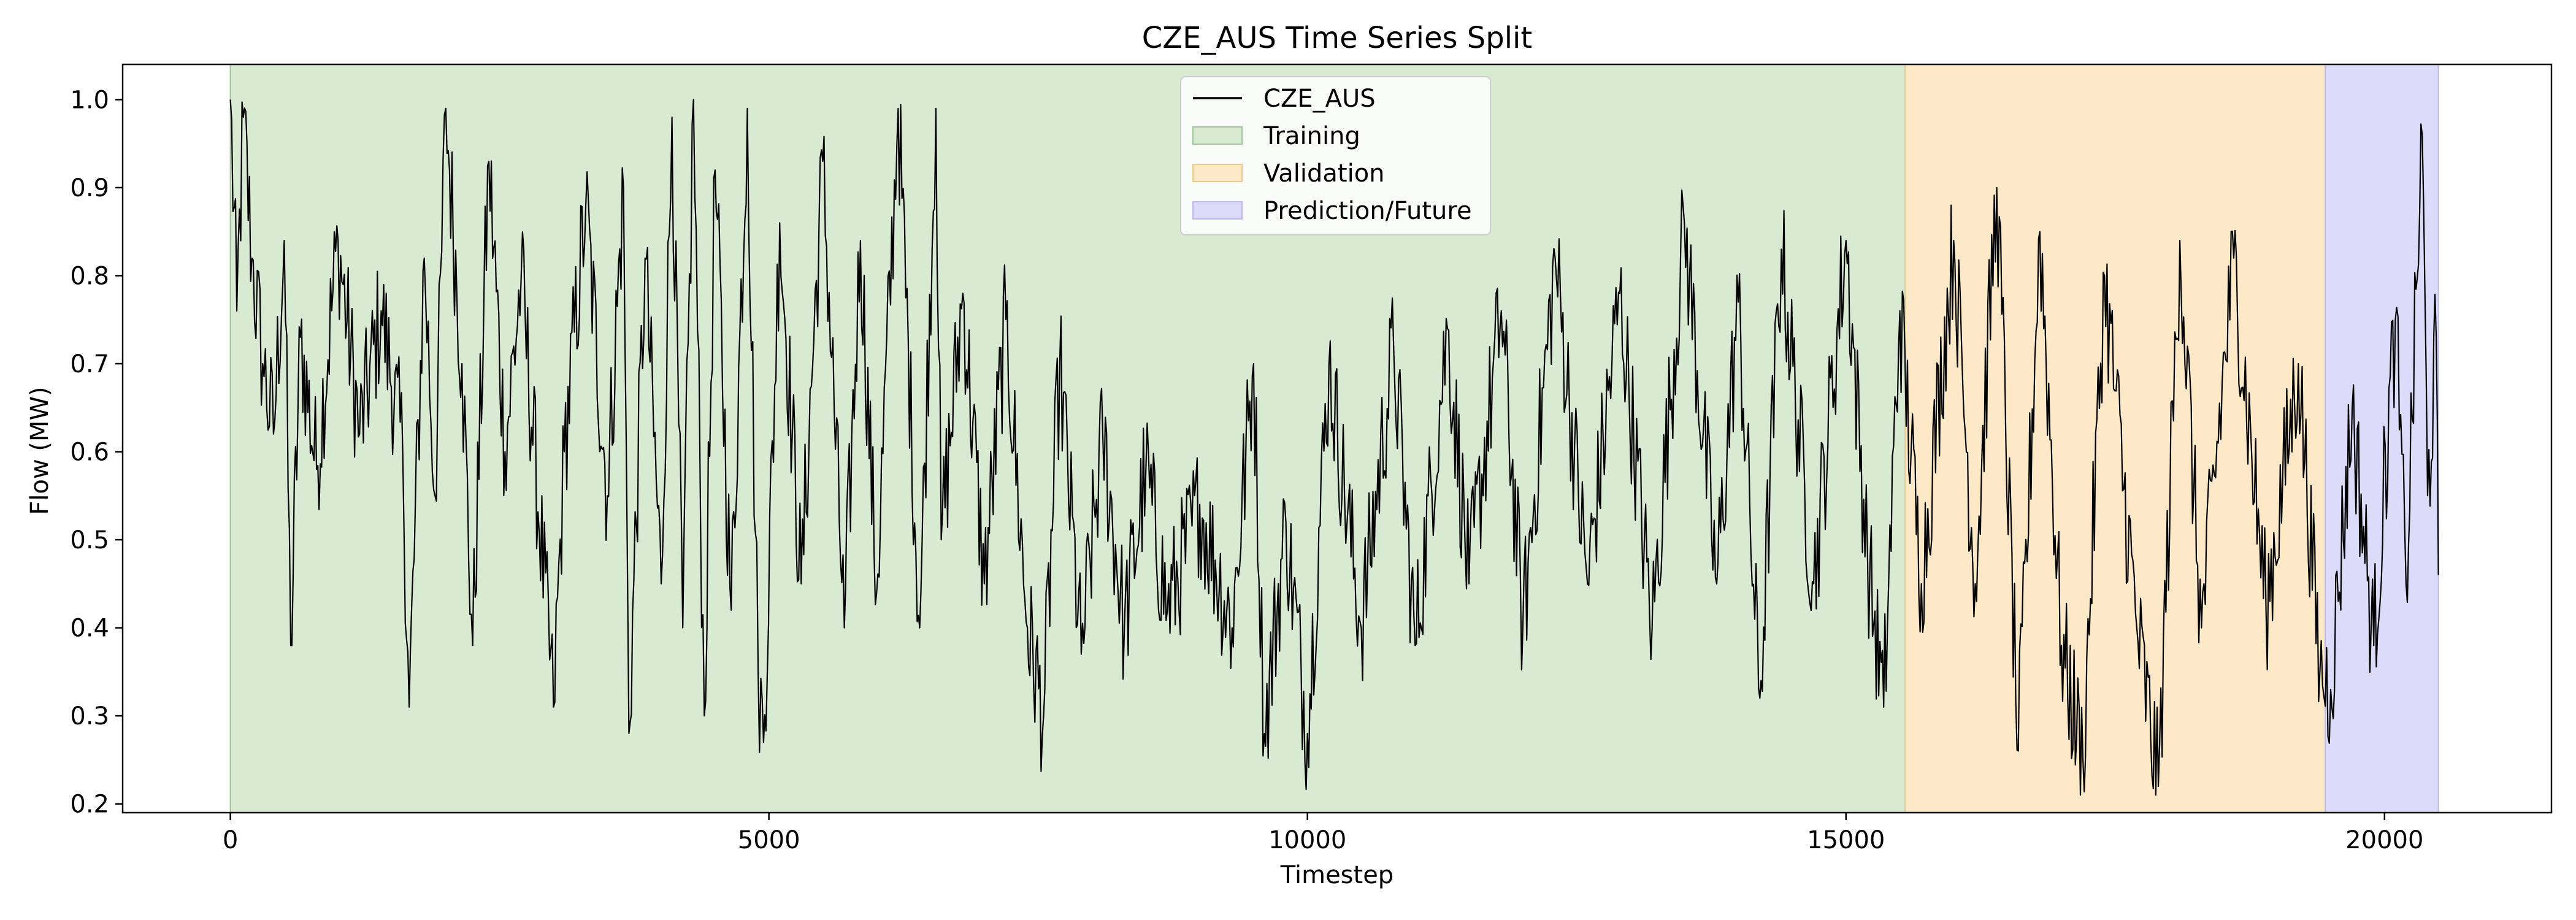 This screenshot has height=920, width=2576. I want to click on region-validation, so click(2115, 438).